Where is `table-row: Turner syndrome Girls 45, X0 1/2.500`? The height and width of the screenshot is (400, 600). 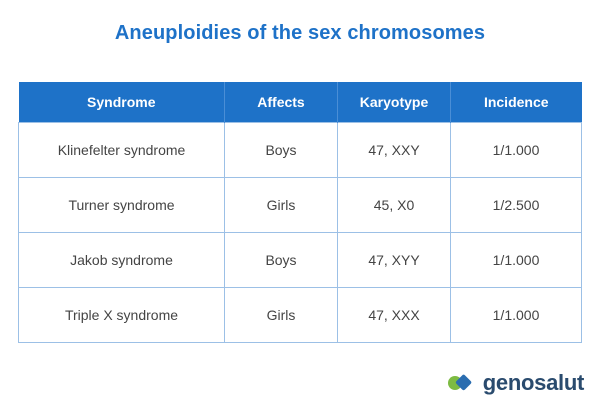 table-row: Turner syndrome Girls 45, X0 1/2.500 is located at coordinates (300, 205).